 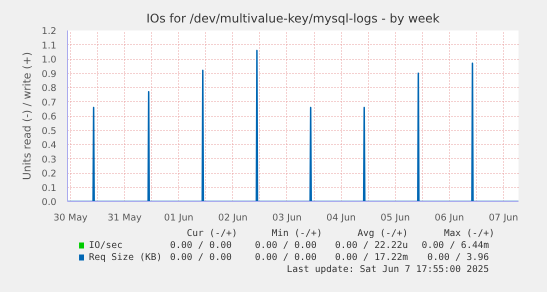 What do you see at coordinates (49, 160) in the screenshot?
I see `y-tick-label: 0.3` at bounding box center [49, 160].